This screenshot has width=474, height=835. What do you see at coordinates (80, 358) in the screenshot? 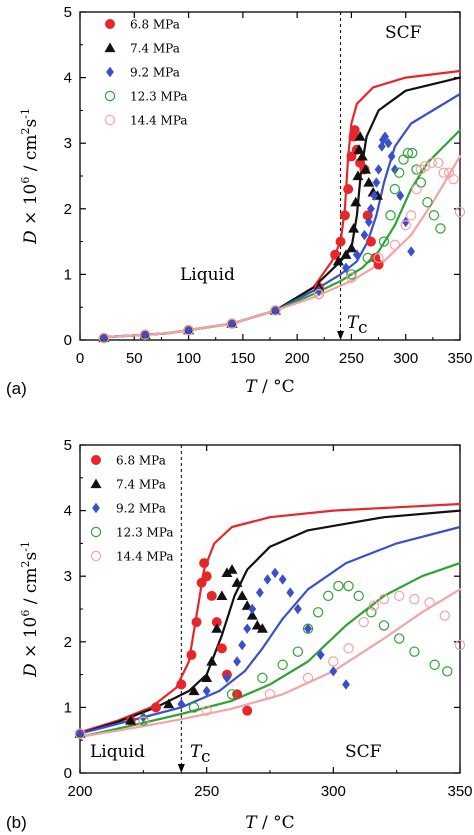
I see `x-tick-label: 0` at bounding box center [80, 358].